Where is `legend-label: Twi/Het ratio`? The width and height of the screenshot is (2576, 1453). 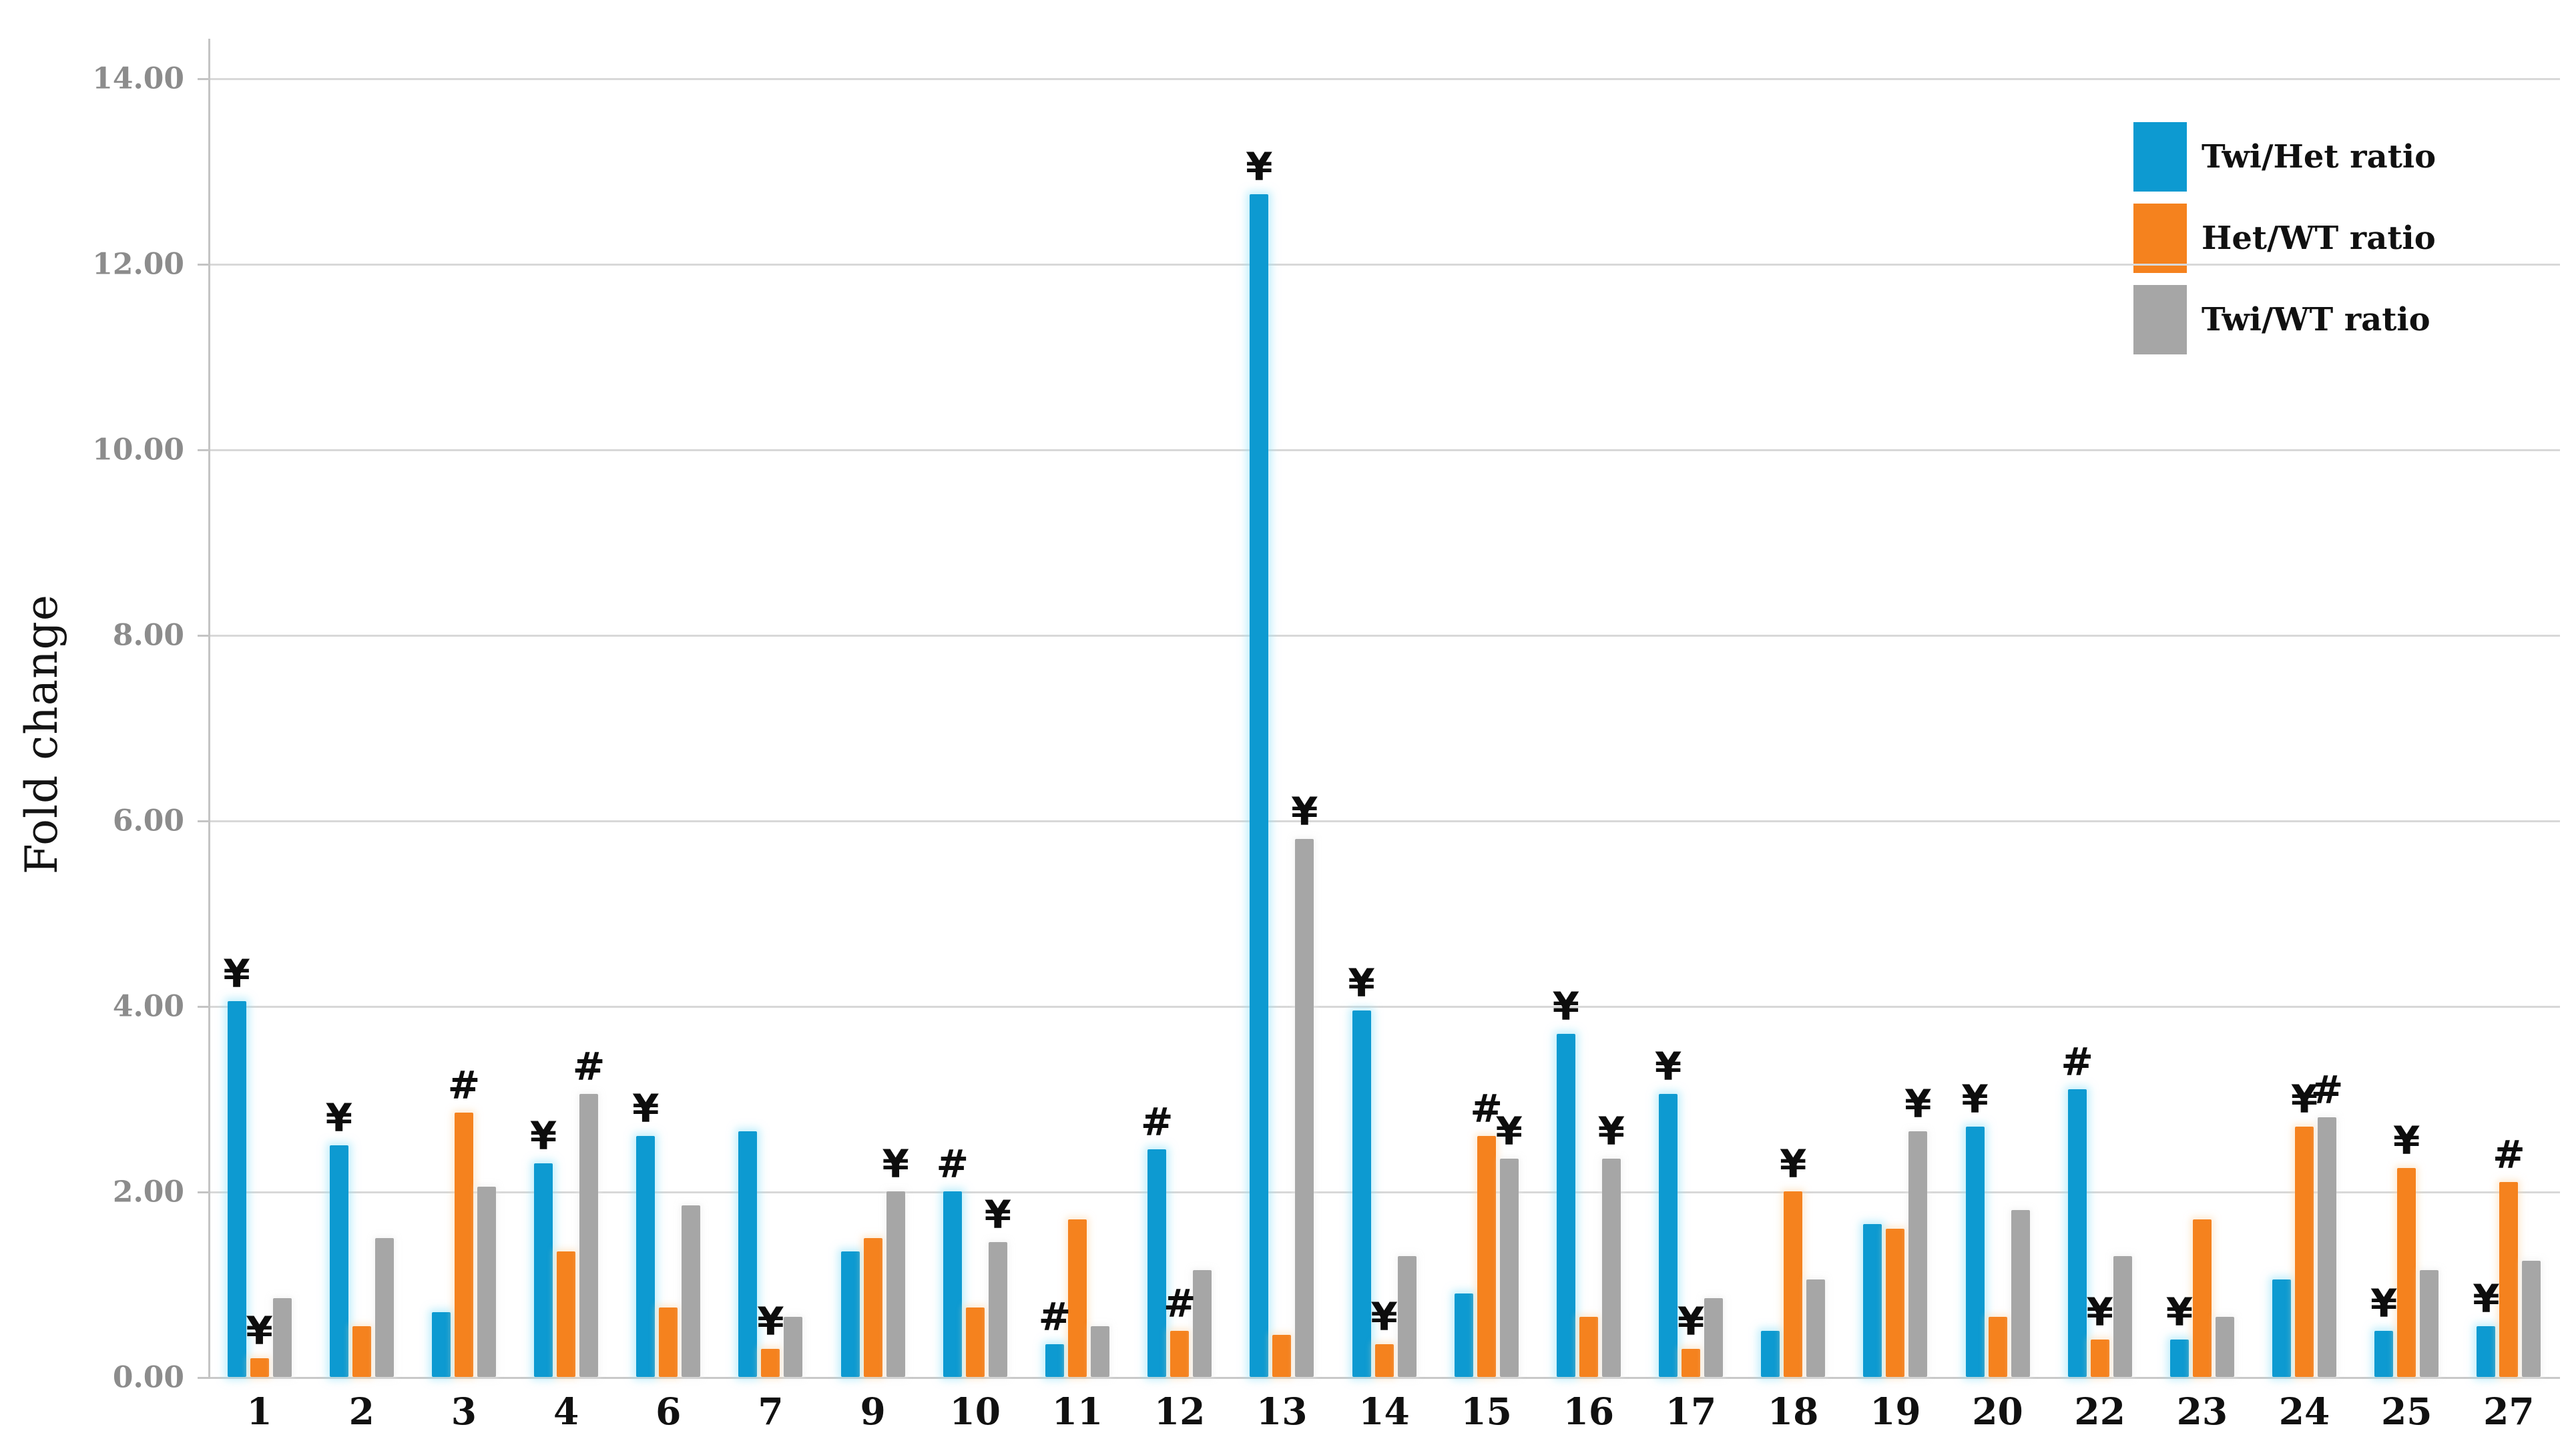
legend-label: Twi/Het ratio is located at coordinates (2319, 157).